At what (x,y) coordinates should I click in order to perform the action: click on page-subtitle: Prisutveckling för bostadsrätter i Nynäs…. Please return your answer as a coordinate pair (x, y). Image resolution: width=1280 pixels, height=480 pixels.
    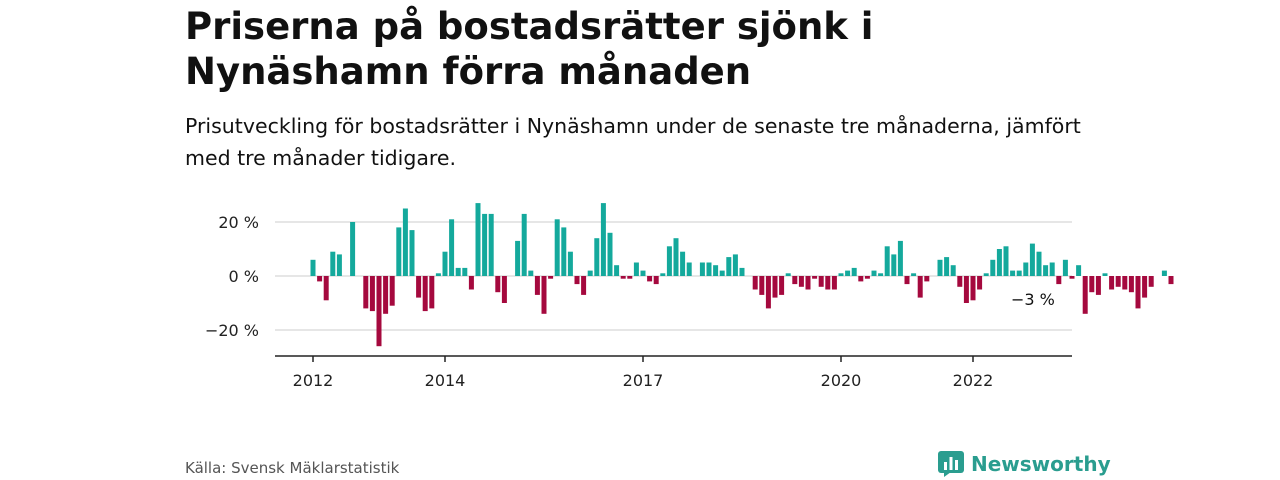
    Looking at the image, I should click on (633, 142).